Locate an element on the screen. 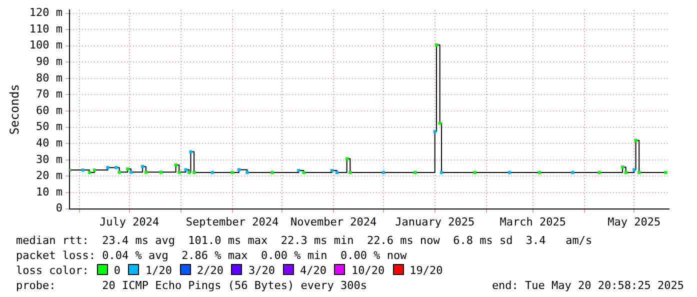 This screenshot has height=297, width=697. y-tick-label: 90 m is located at coordinates (49, 61).